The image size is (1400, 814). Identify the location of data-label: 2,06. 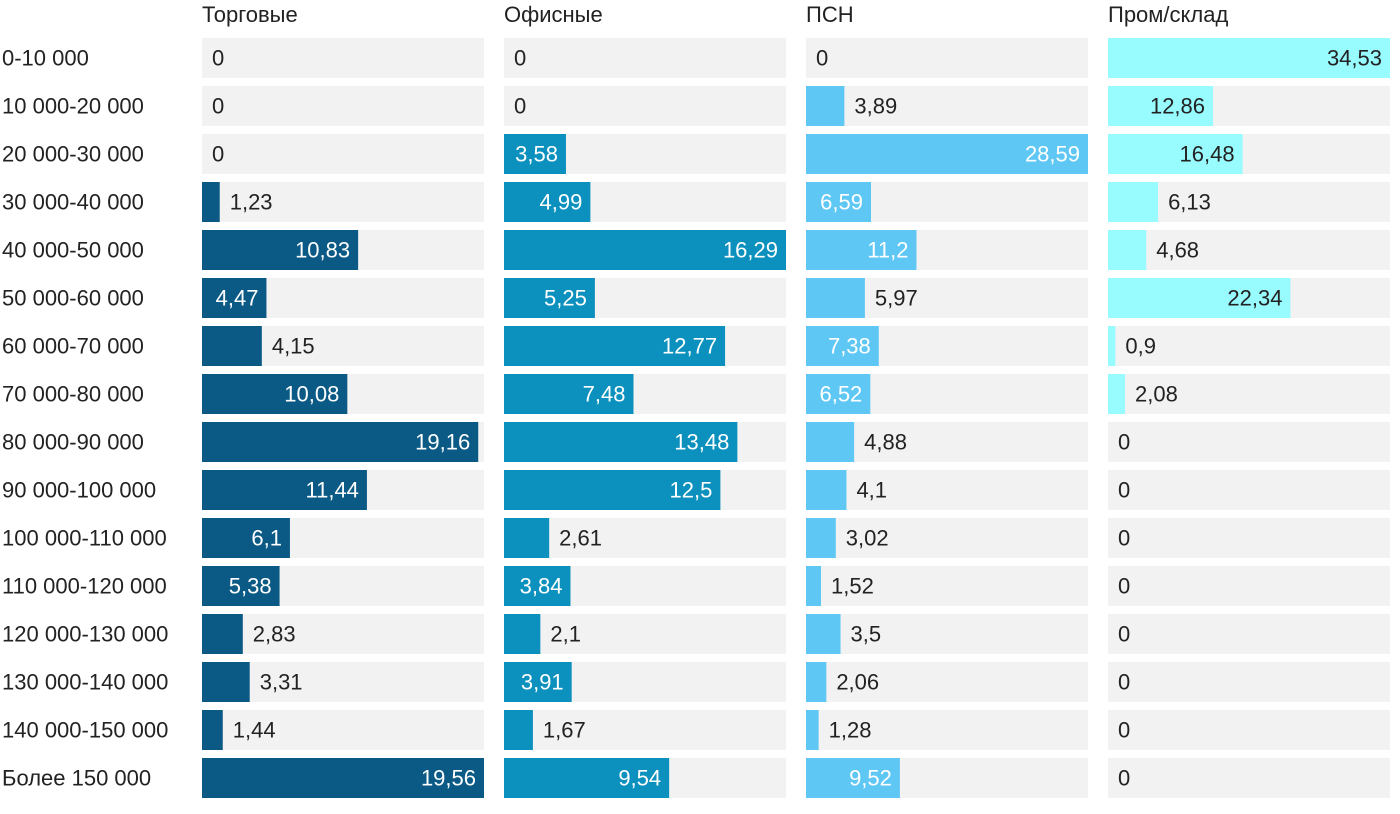
(857, 682).